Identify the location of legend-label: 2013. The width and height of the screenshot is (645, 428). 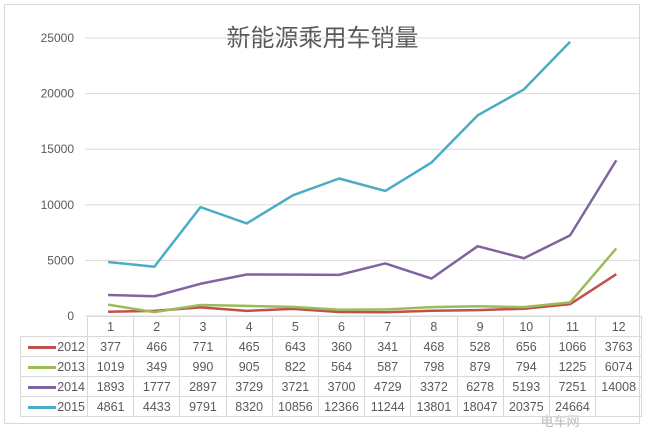
(71, 366).